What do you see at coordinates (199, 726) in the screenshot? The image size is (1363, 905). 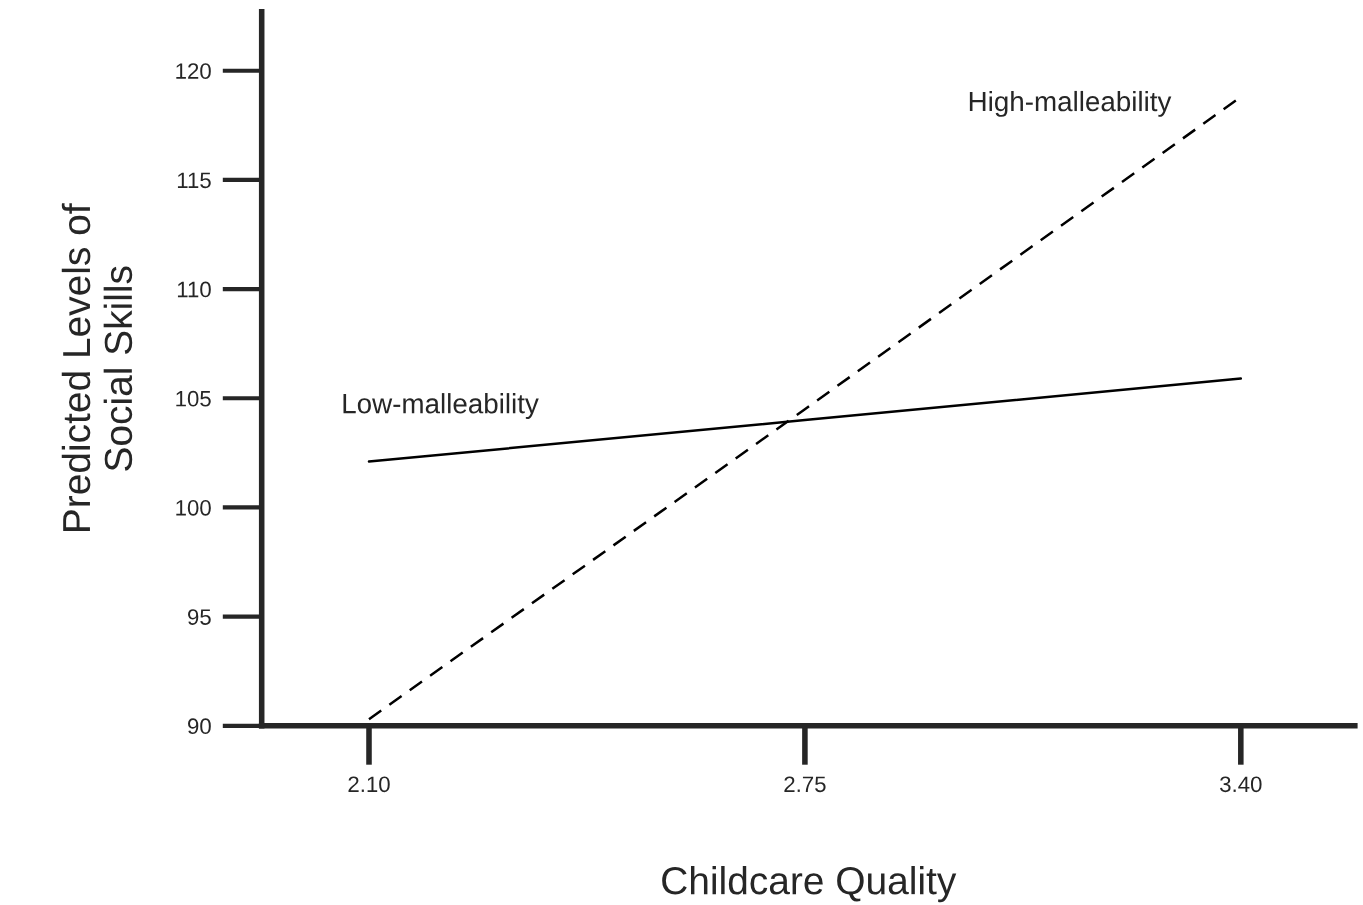 I see `y-tick-label: 90` at bounding box center [199, 726].